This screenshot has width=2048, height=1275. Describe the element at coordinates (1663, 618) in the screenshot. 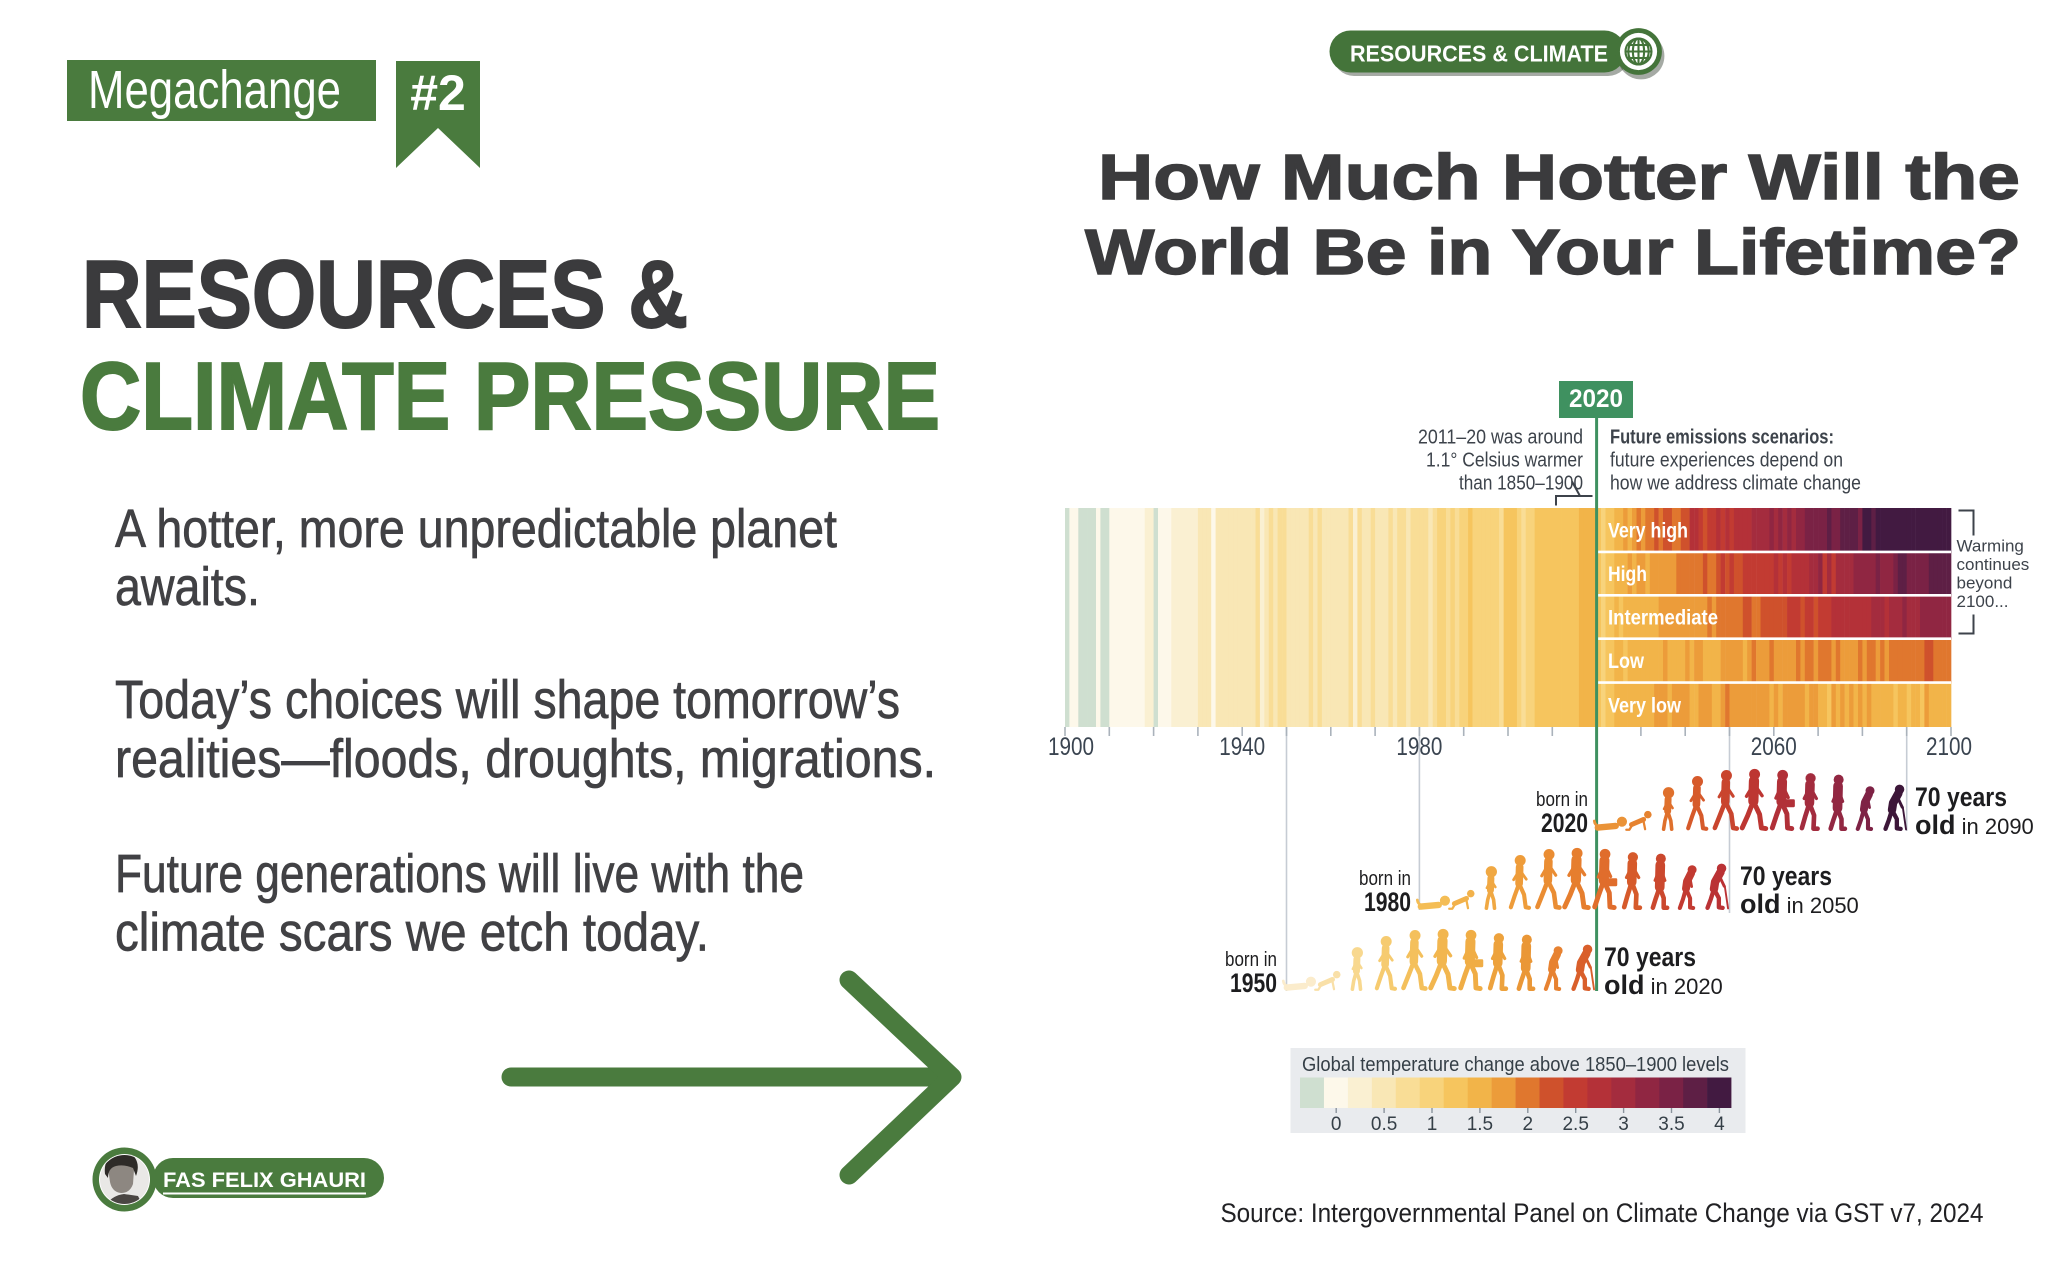

I see `svg-text: Intermediate` at that location.